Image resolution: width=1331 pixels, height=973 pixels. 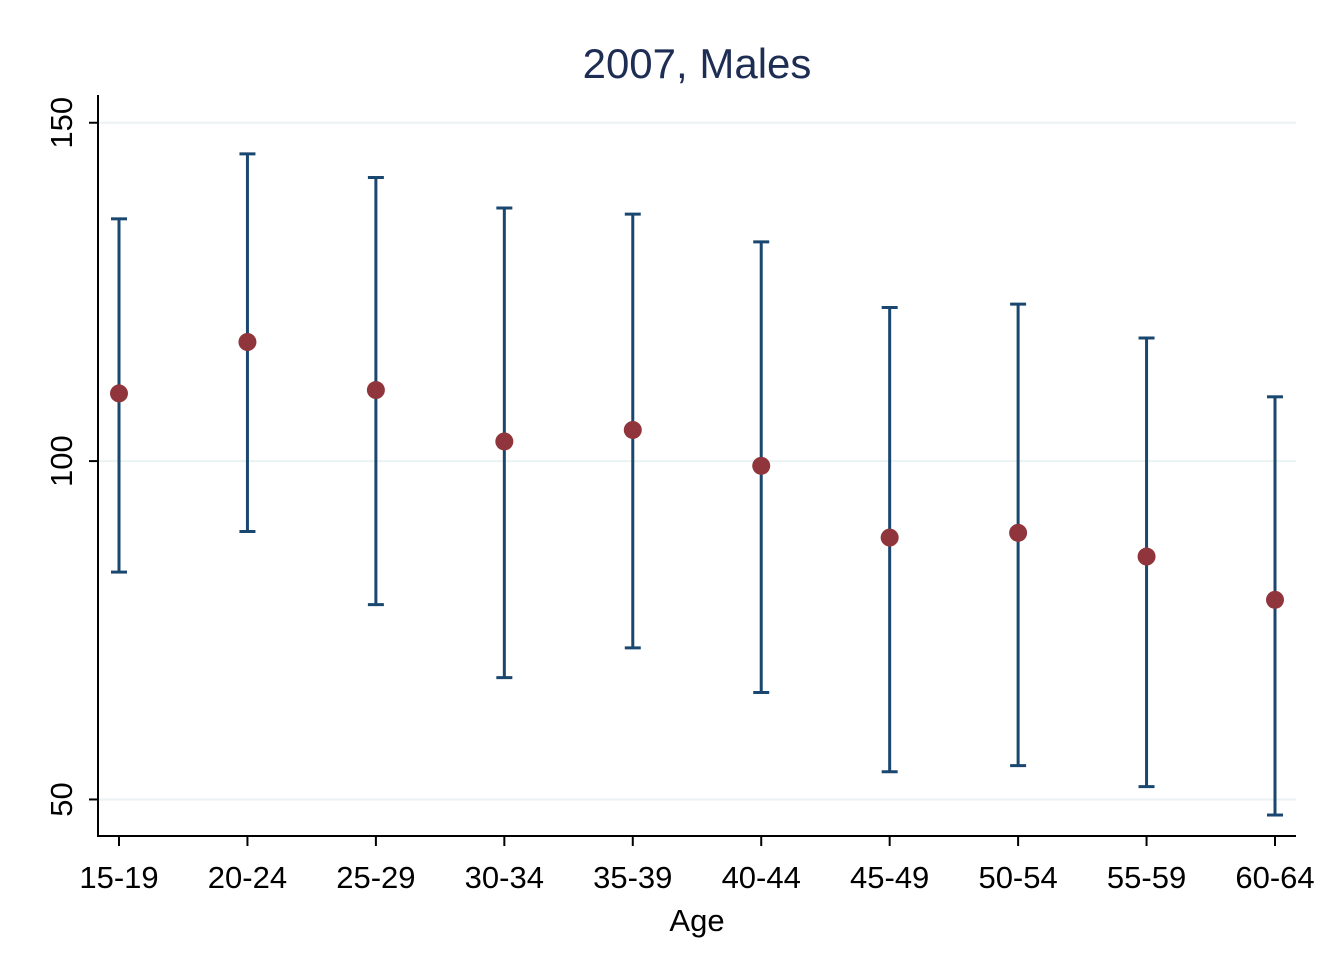 What do you see at coordinates (118, 877) in the screenshot?
I see `x-tick-label: 15-19` at bounding box center [118, 877].